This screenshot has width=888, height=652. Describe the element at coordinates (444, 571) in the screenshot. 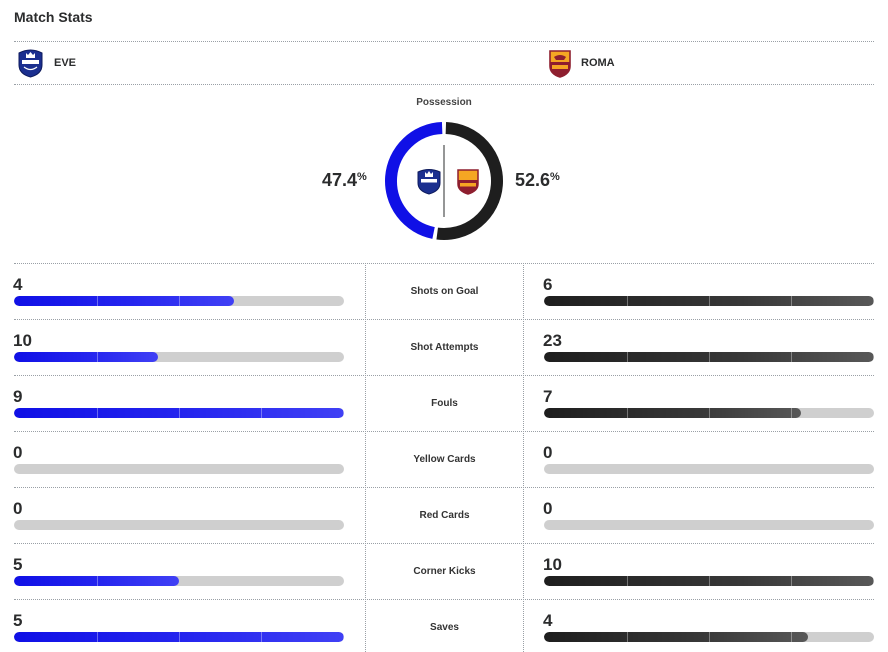

I see `stat-label: Corner Kicks` at that location.